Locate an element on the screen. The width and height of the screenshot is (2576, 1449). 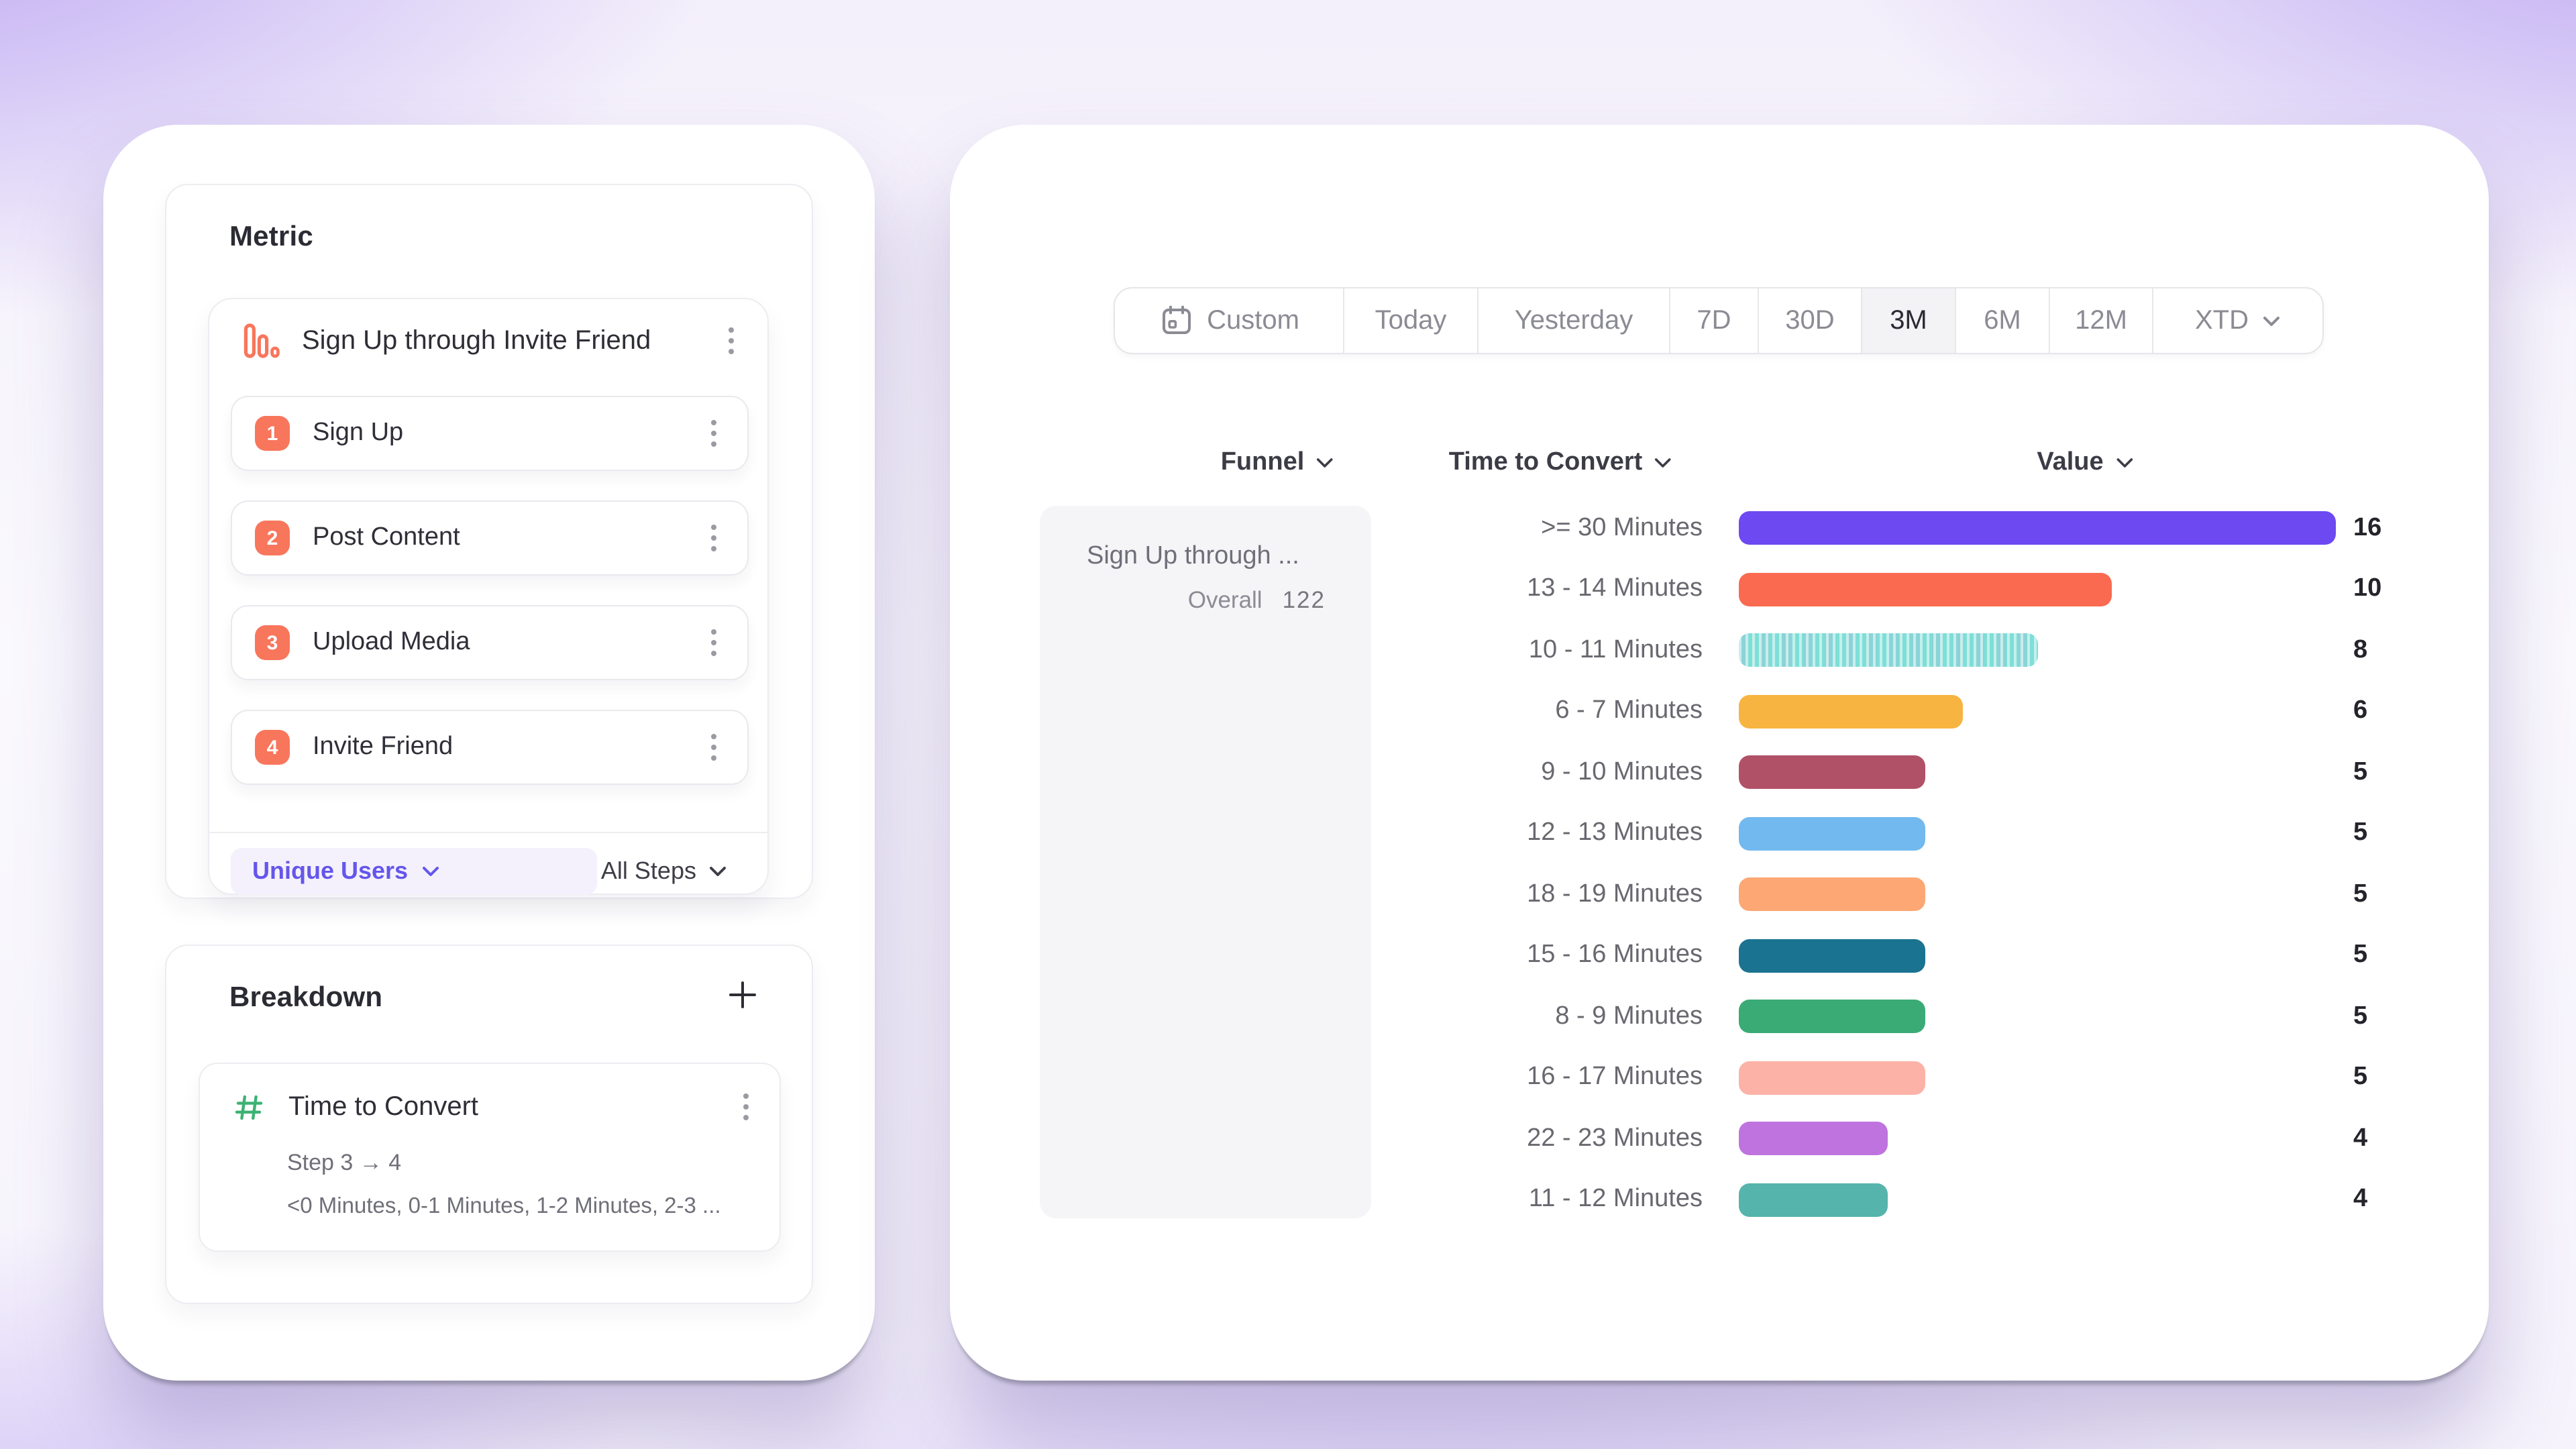
funnel-step-row: 2 Post Content is located at coordinates (490, 538).